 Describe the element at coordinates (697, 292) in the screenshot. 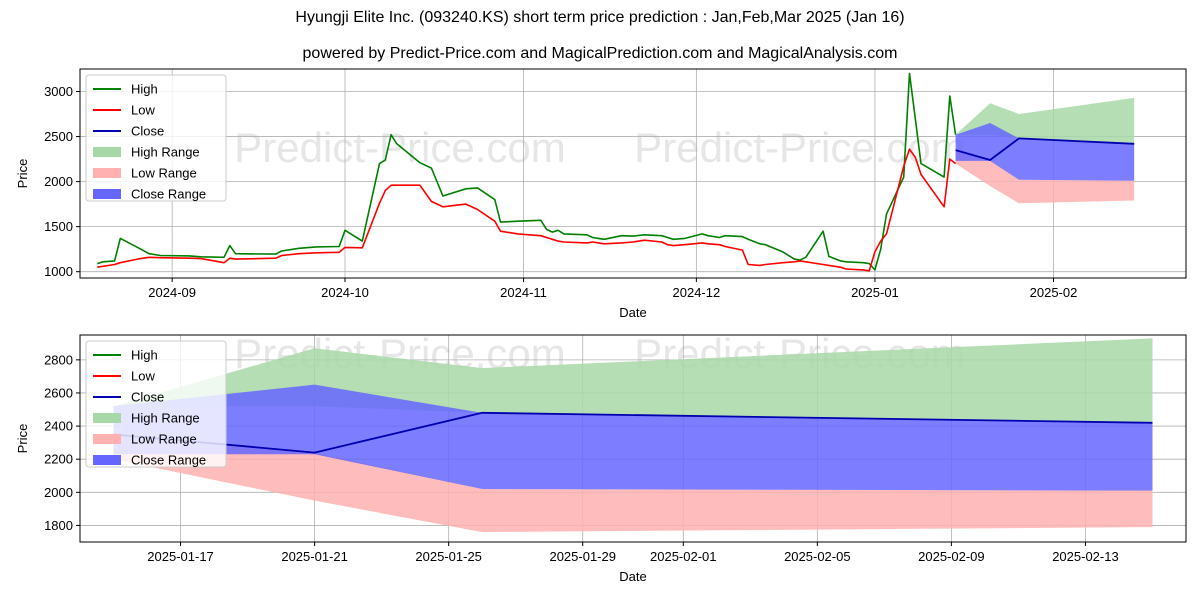

I see `history-xtick-label: 2024-12` at that location.